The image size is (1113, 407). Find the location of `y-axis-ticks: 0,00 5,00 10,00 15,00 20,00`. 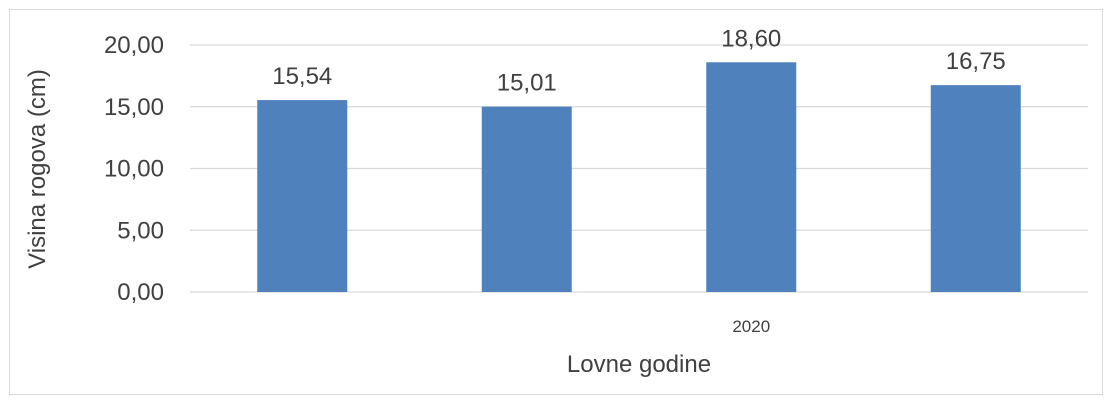

y-axis-ticks: 0,00 5,00 10,00 15,00 20,00 is located at coordinates (134, 169).